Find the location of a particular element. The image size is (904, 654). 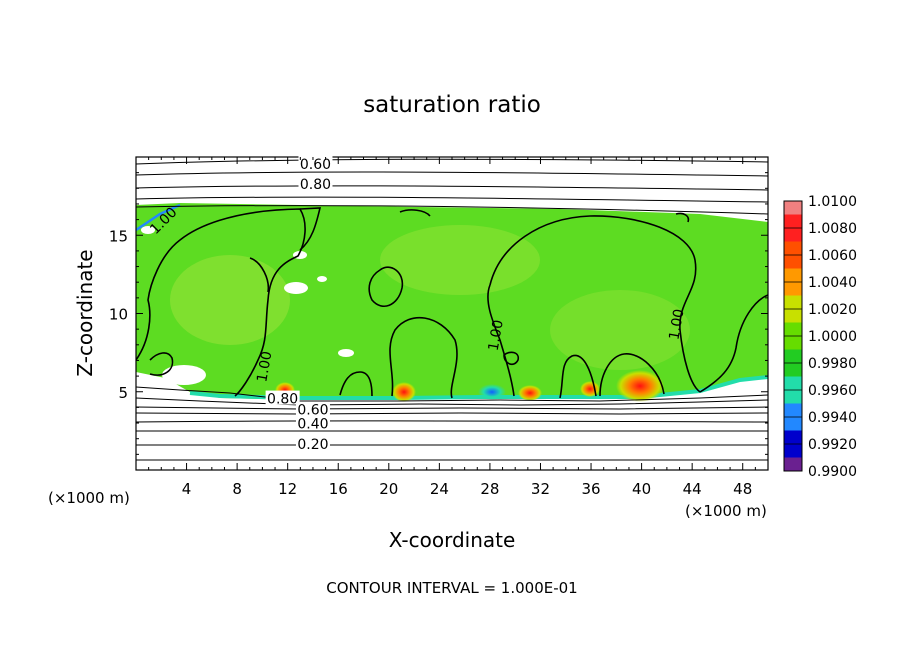

colorbar-level-label: 1.0080 is located at coordinates (832, 229).